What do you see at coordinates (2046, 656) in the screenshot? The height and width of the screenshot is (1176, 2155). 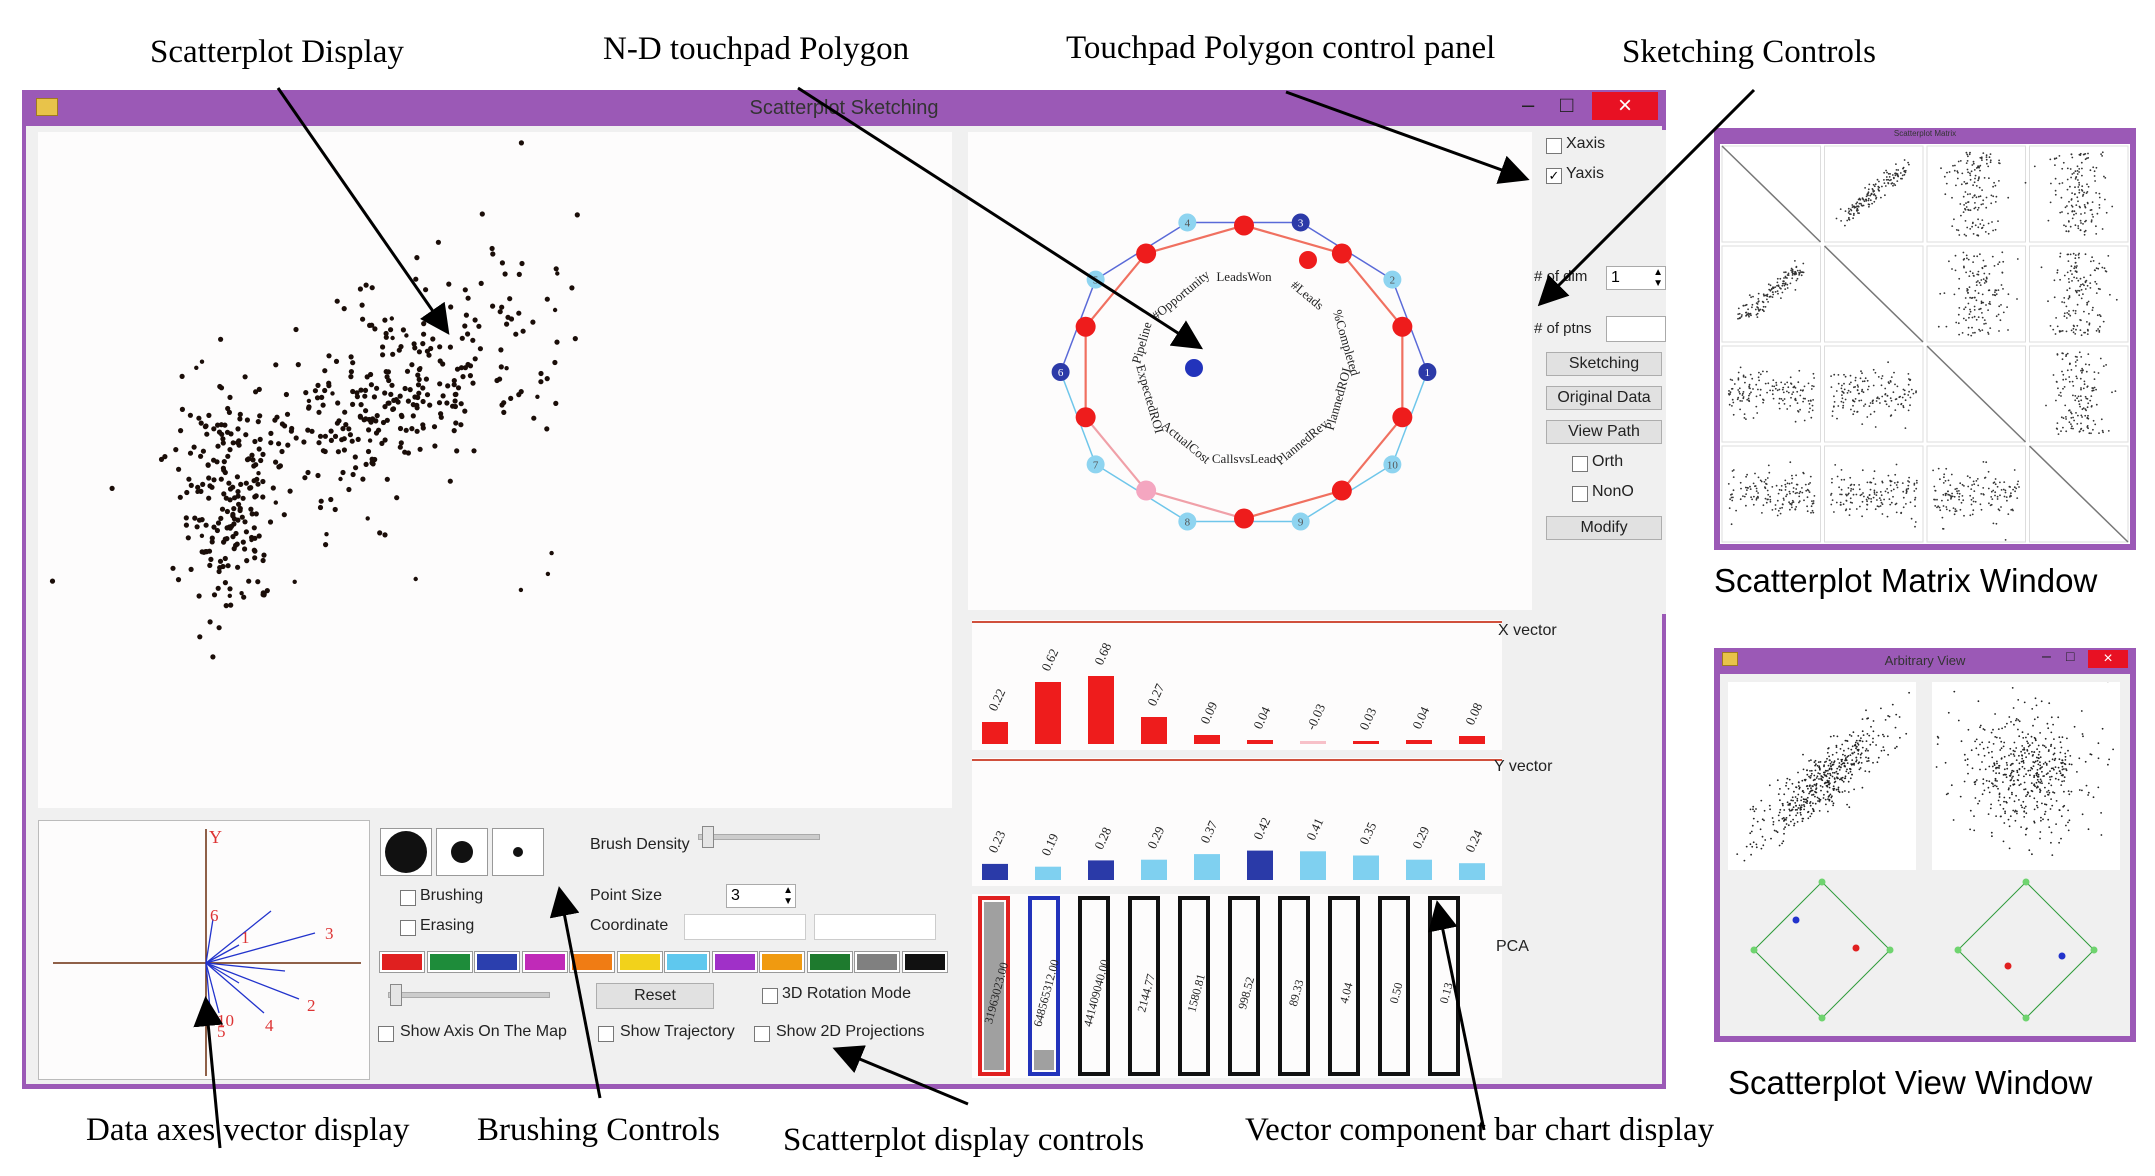 I see `view-minimize-button: –` at bounding box center [2046, 656].